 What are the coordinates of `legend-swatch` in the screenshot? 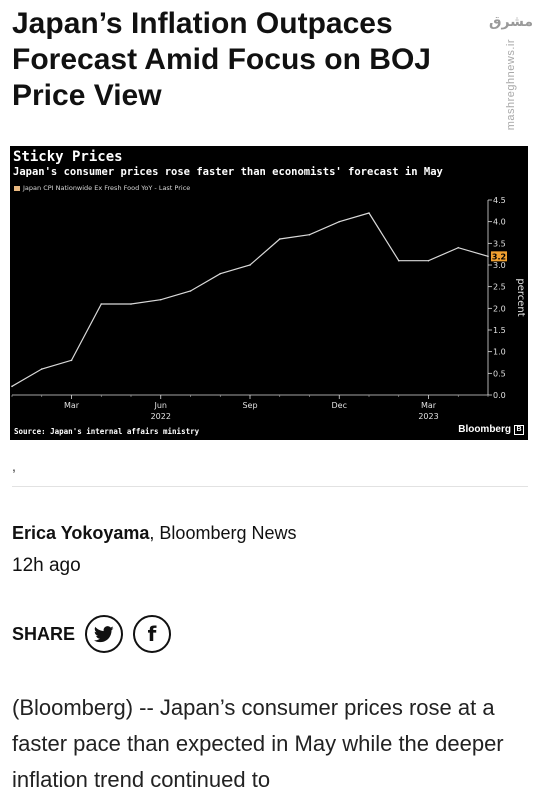 It's located at (17, 188).